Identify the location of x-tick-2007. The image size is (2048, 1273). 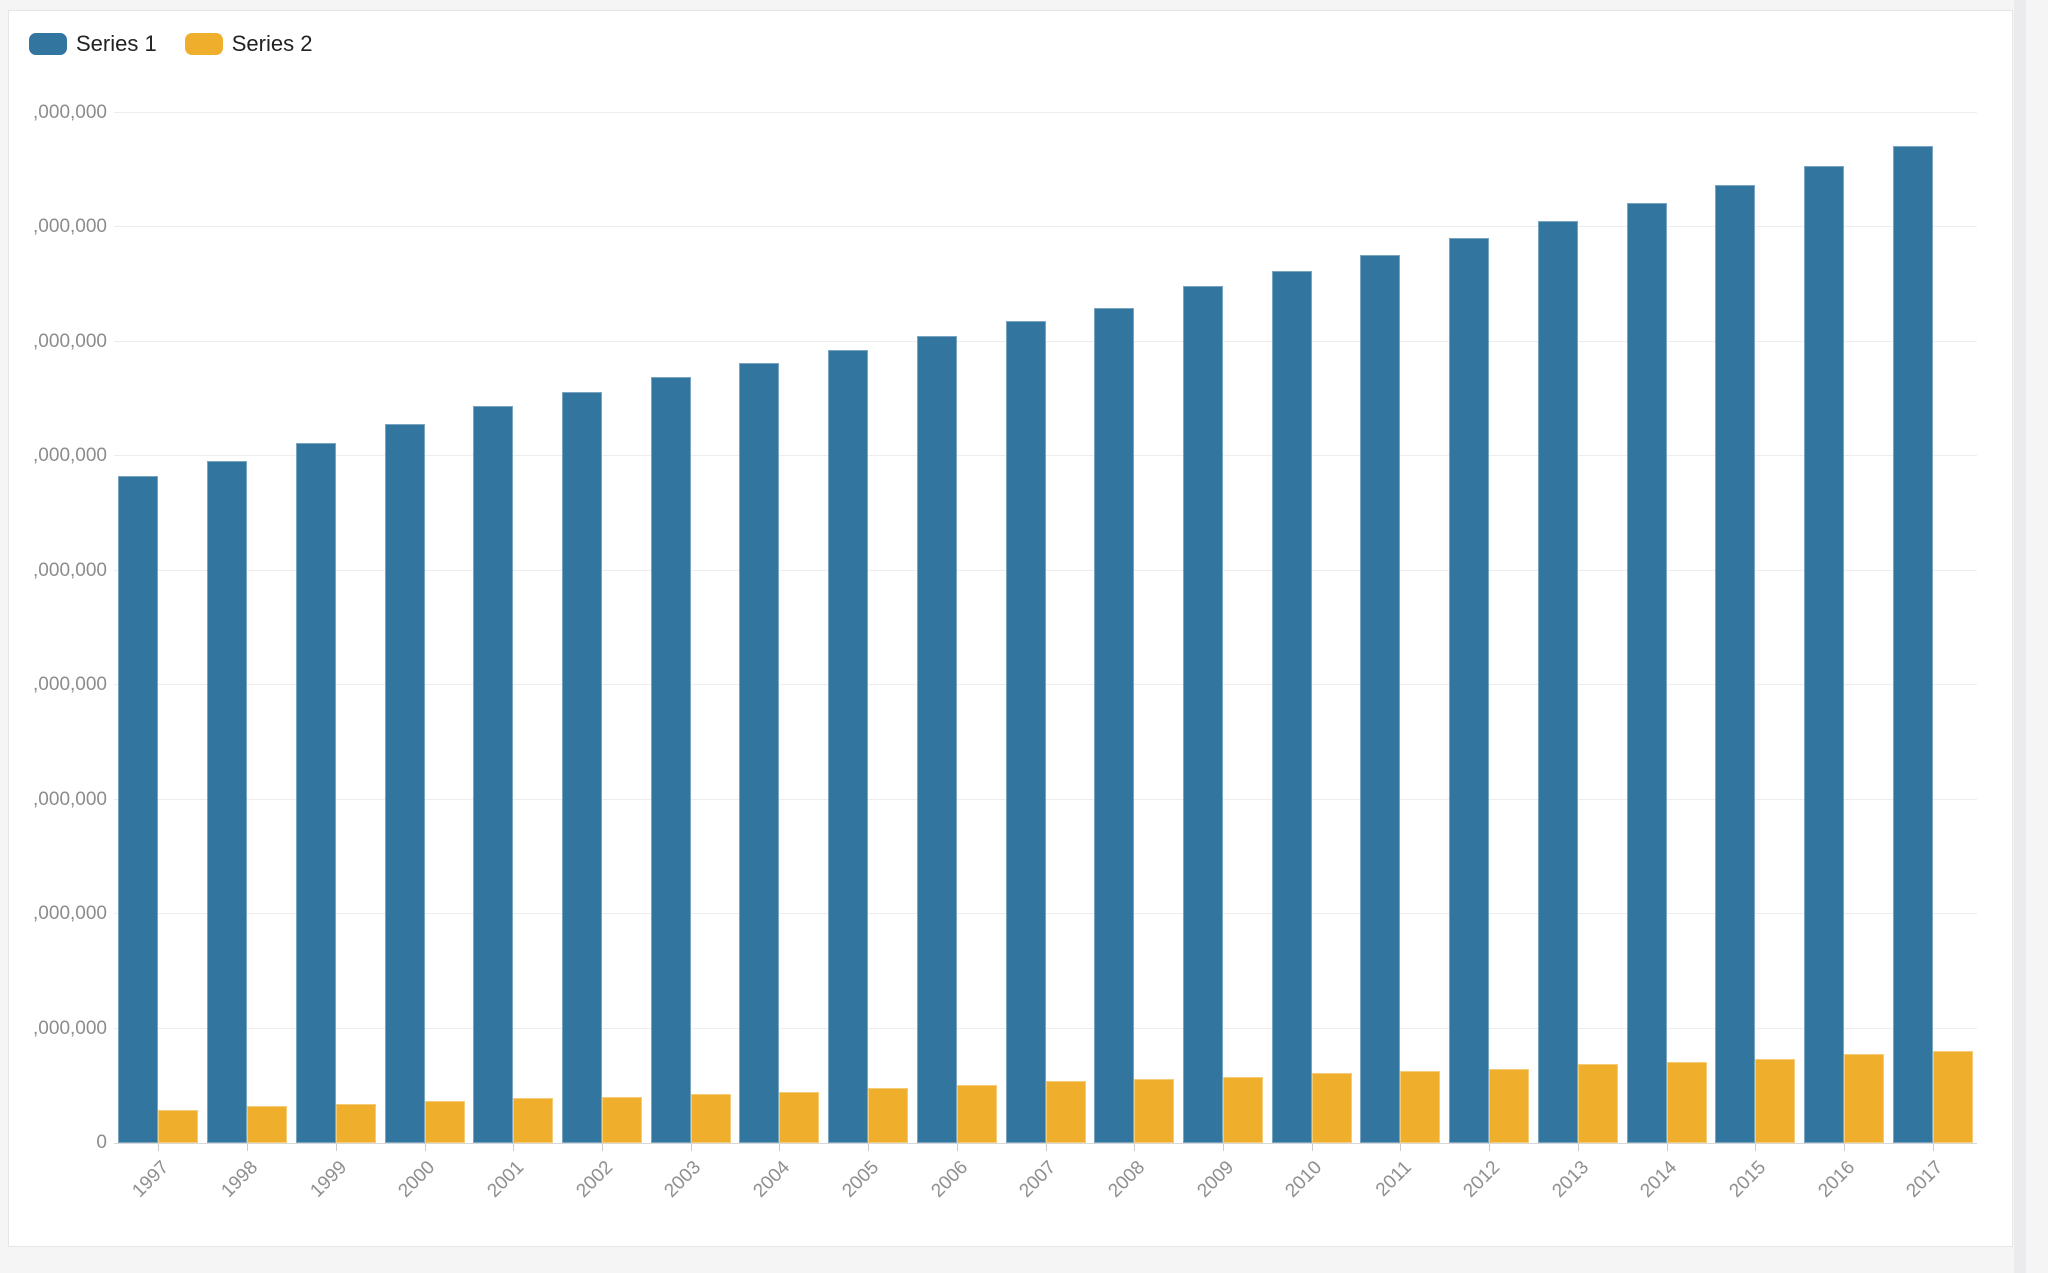
(1046, 1147).